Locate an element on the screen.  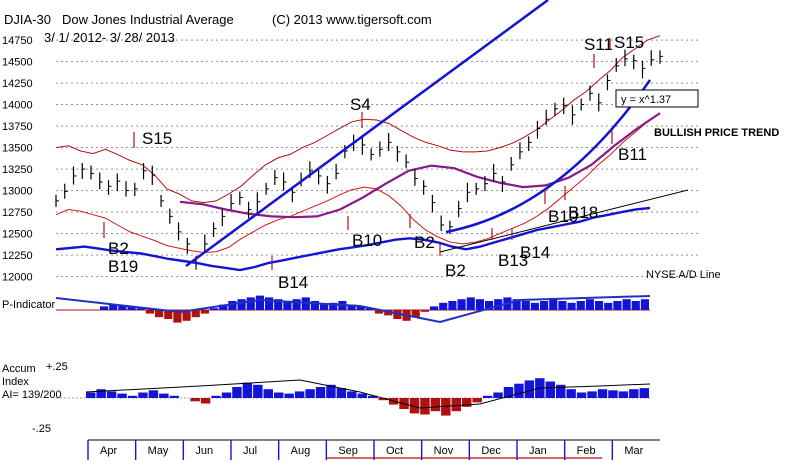
price-y-tick: 13000 is located at coordinates (17, 192).